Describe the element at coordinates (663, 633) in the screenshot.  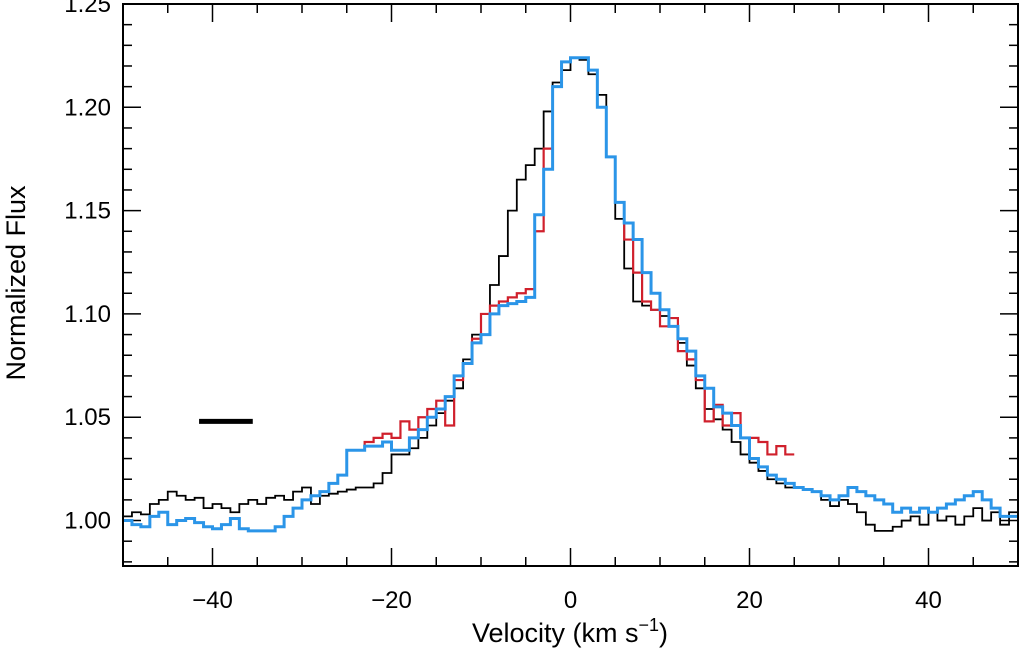
I see `x-axis-title-close: )` at that location.